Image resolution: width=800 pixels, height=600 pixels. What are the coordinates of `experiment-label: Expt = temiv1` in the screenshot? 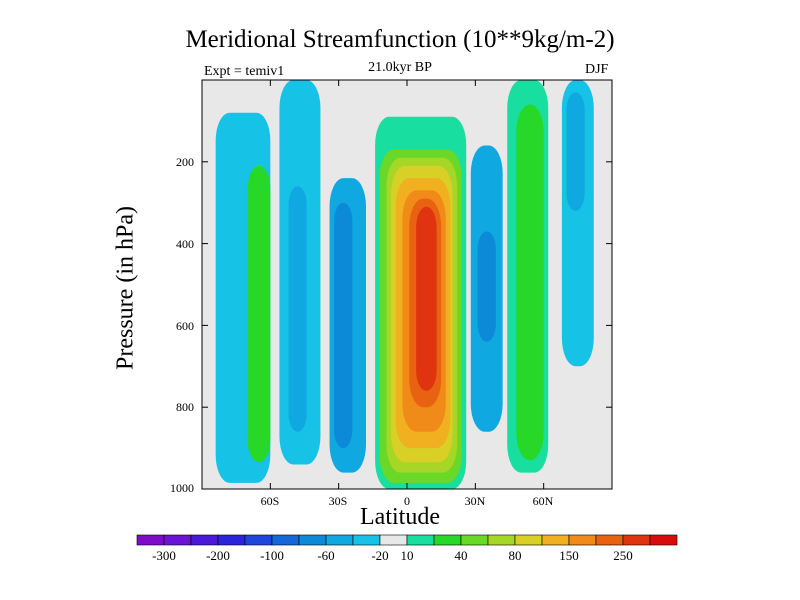 It's located at (244, 71).